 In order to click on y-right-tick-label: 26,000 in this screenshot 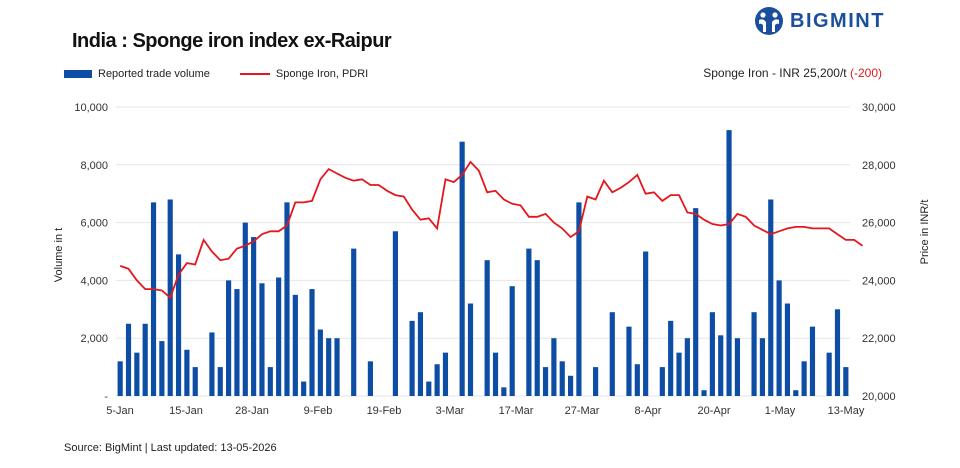, I will do `click(879, 224)`.